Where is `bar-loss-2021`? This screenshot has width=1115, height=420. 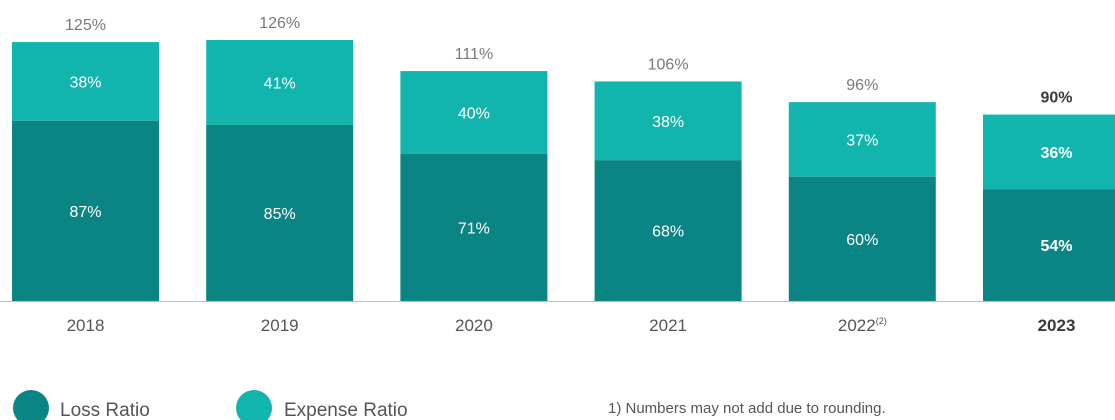
bar-loss-2021 is located at coordinates (668, 230).